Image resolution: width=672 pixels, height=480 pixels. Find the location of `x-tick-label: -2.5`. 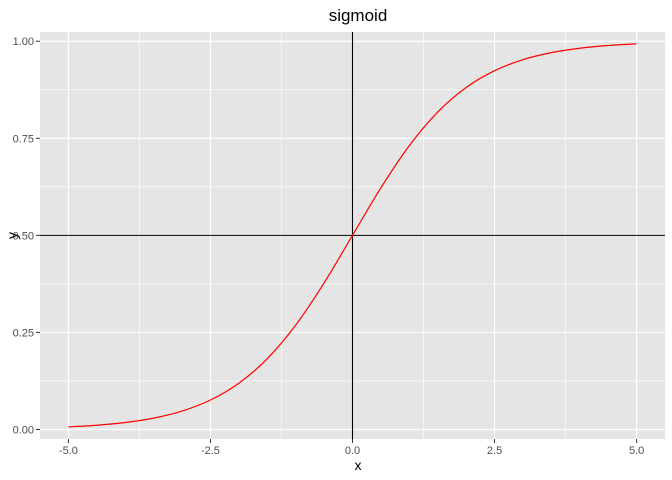

x-tick-label: -2.5 is located at coordinates (210, 451).